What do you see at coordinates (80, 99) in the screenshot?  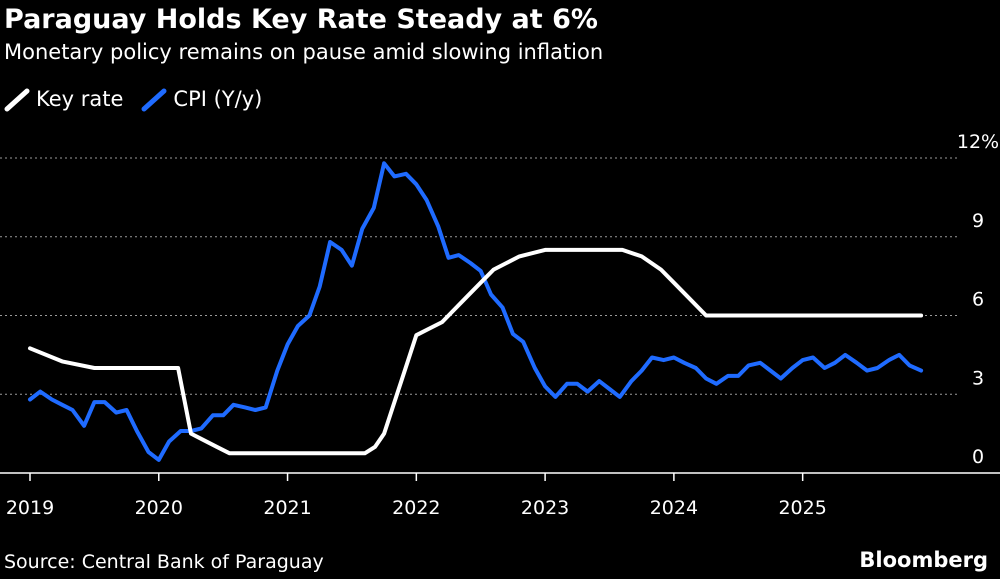 I see `legend-label-key-rate: Key rate` at bounding box center [80, 99].